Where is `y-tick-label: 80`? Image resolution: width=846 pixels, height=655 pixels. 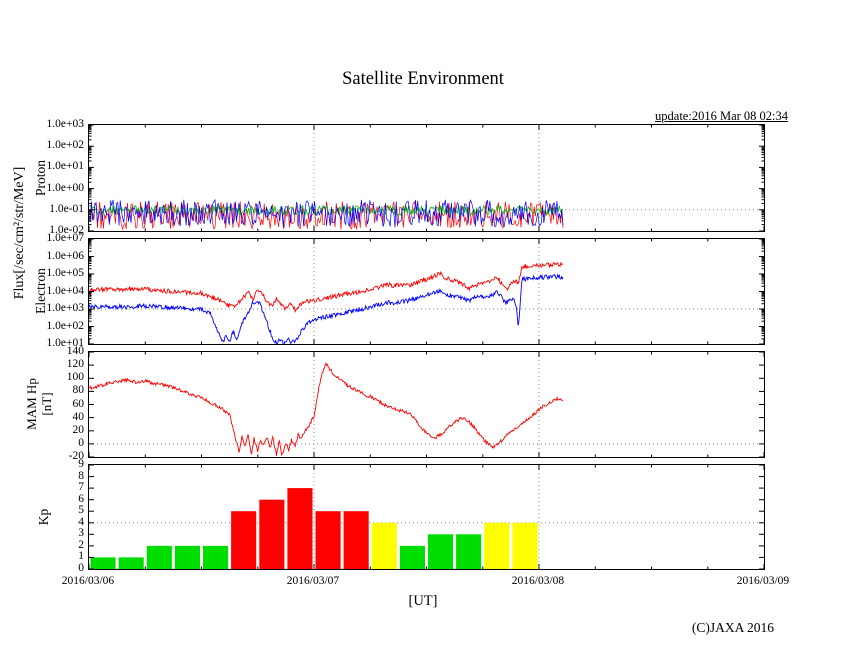 y-tick-label: 80 is located at coordinates (78, 390).